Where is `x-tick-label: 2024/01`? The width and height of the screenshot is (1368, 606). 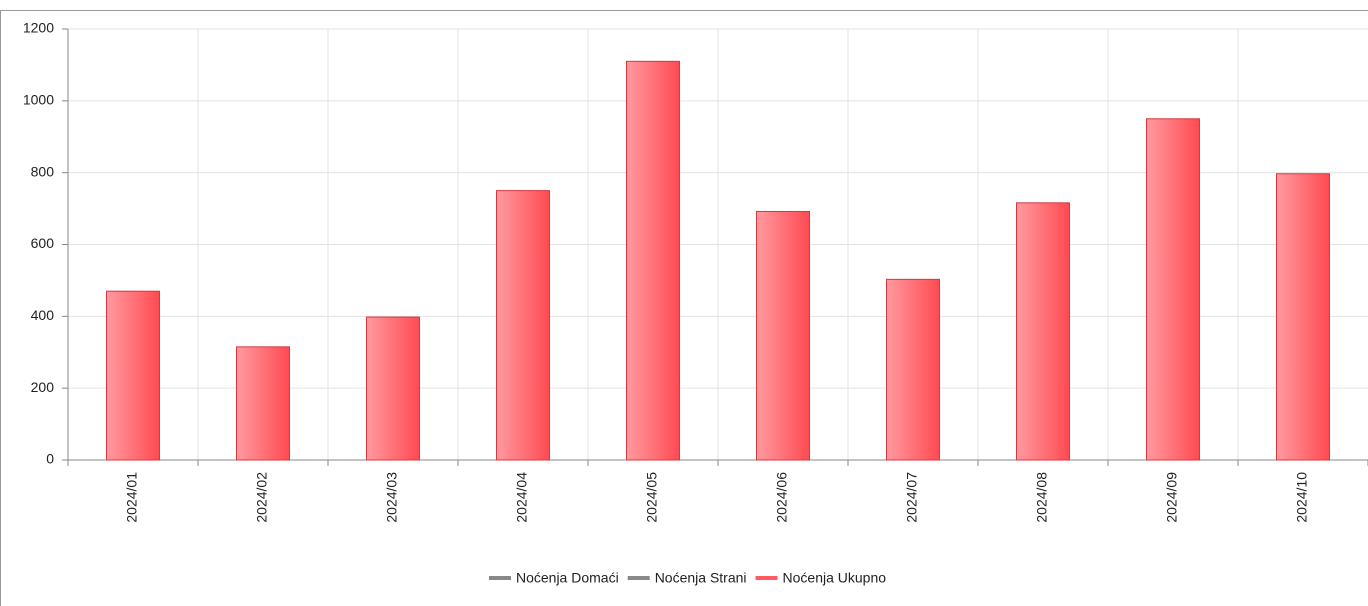 x-tick-label: 2024/01 is located at coordinates (132, 497).